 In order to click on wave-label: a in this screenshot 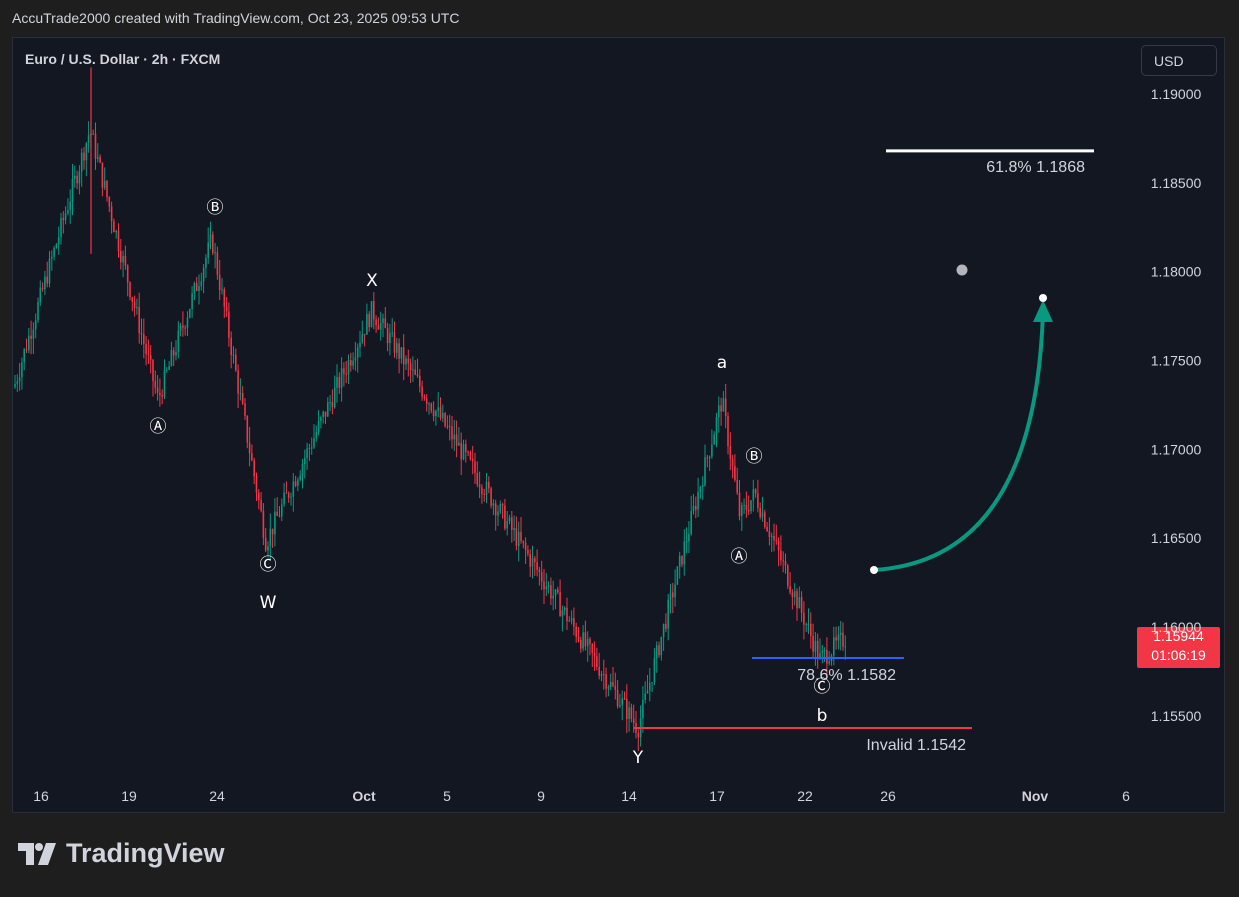, I will do `click(722, 363)`.